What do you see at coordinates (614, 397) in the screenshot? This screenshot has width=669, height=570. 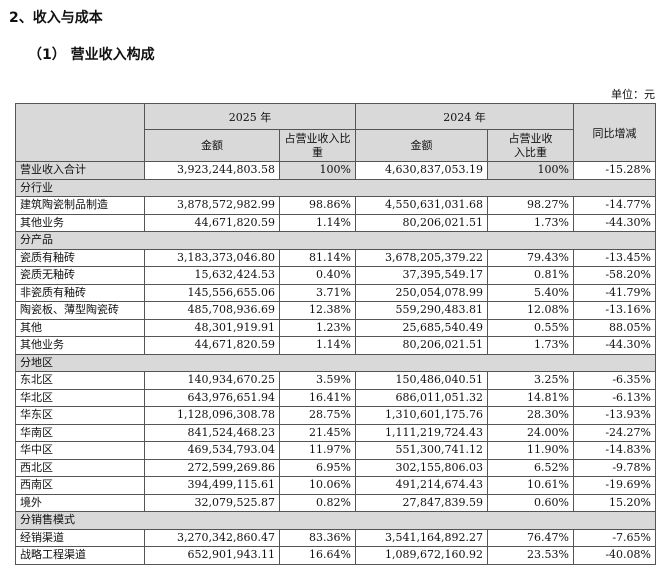 I see `yoy-change: -6.13%` at bounding box center [614, 397].